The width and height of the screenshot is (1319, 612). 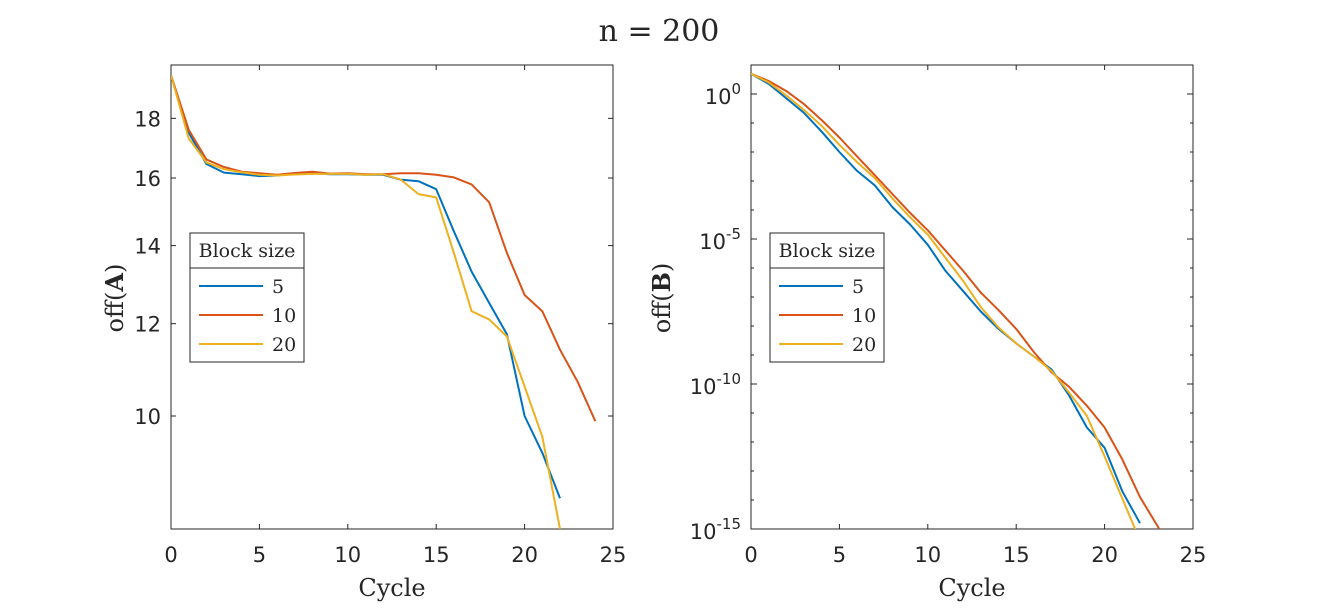 I want to click on y-tick-label-b: 10⁰, so click(x=723, y=94).